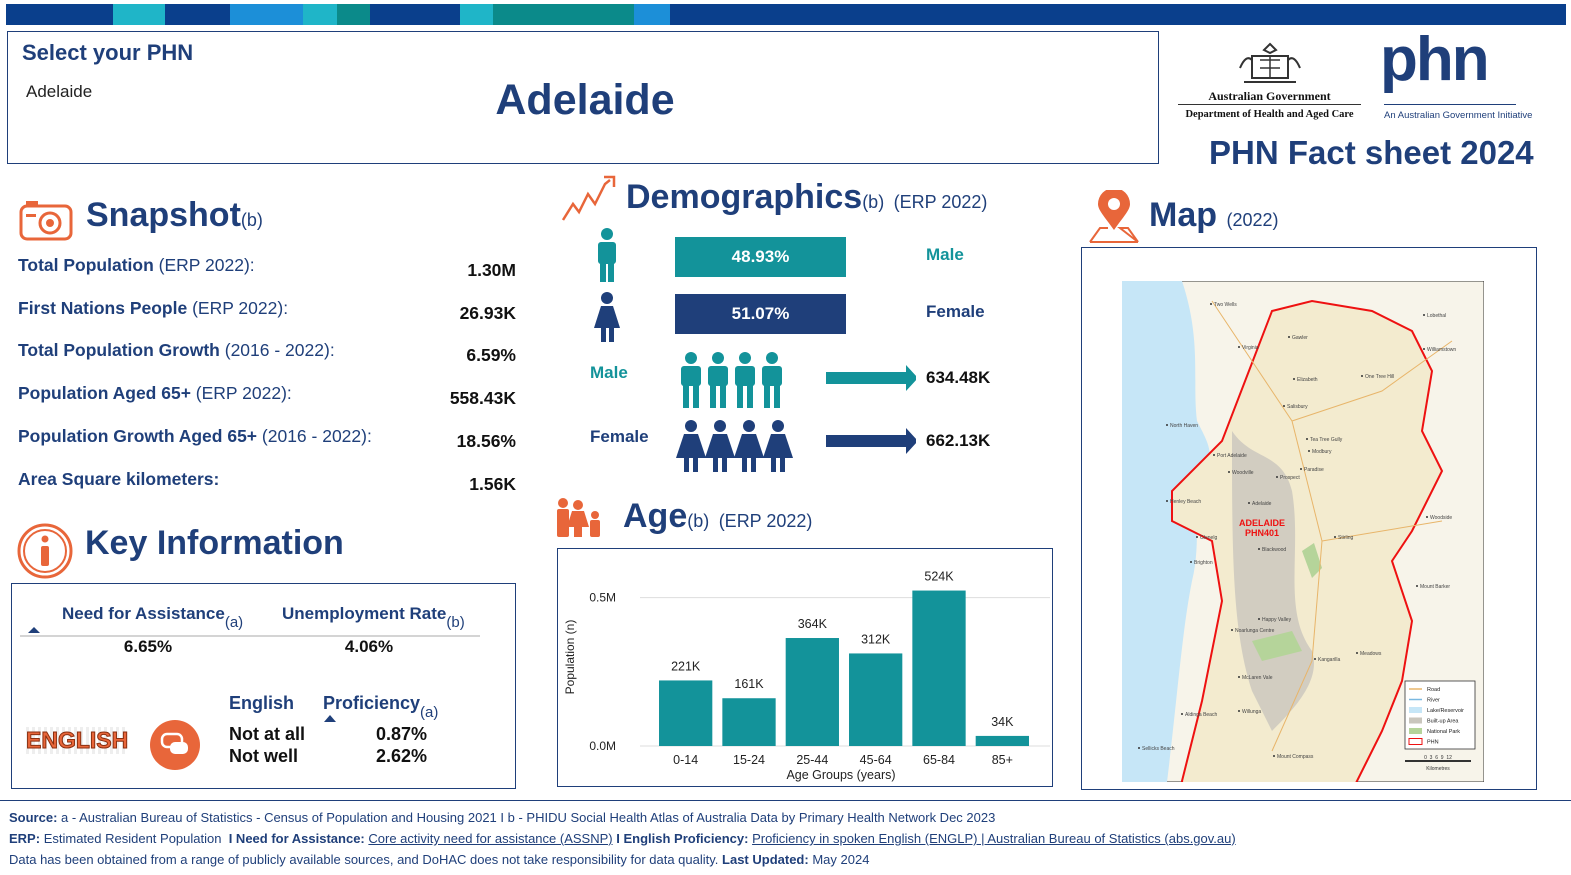  Describe the element at coordinates (686, 666) in the screenshot. I see `data-label: 221K` at that location.